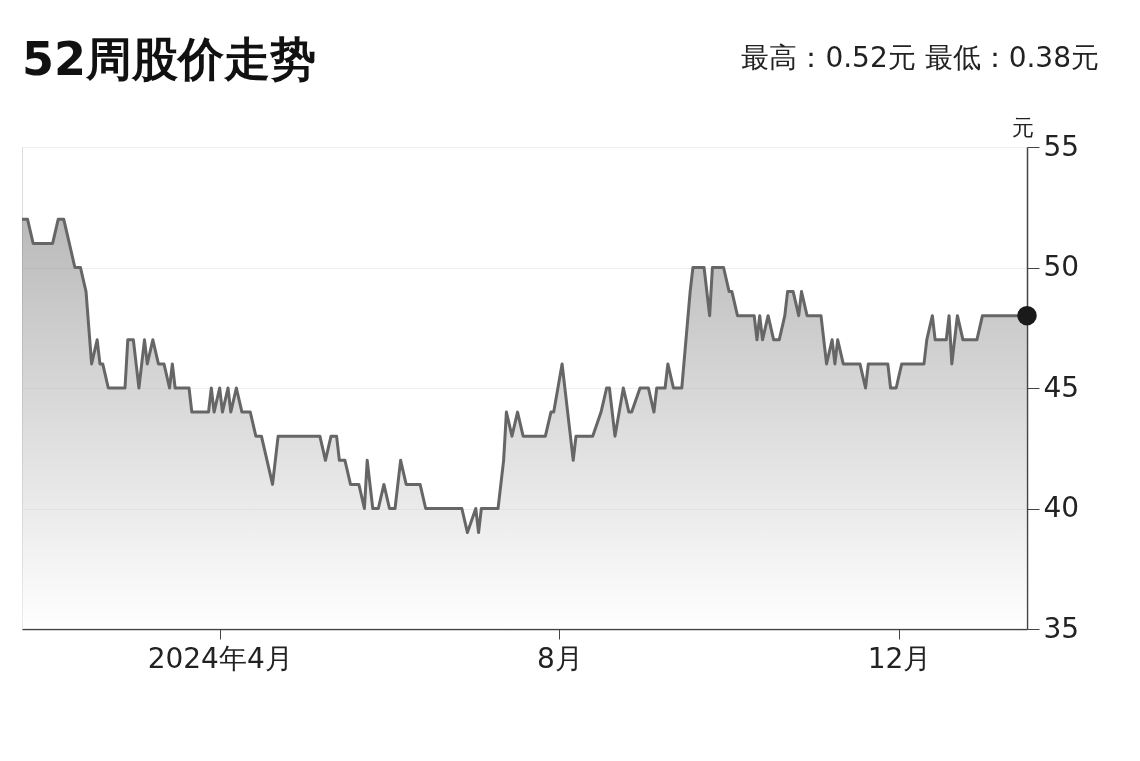 This screenshot has height=761, width=1140. What do you see at coordinates (1061, 387) in the screenshot?
I see `y-tick-label: 45` at bounding box center [1061, 387].